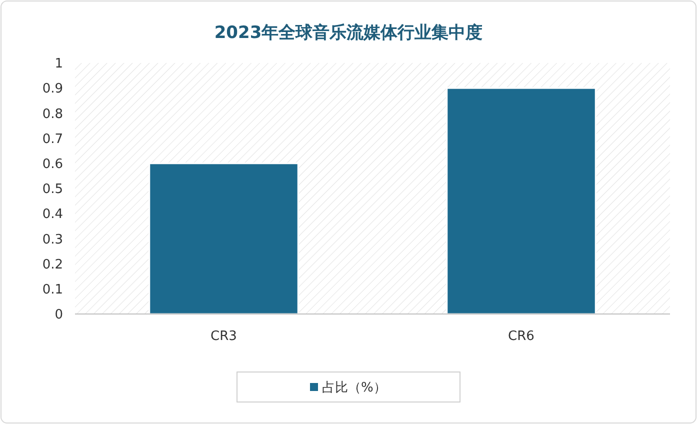 Image resolution: width=697 pixels, height=424 pixels. I want to click on y-tick-label: 0.5, so click(52, 190).